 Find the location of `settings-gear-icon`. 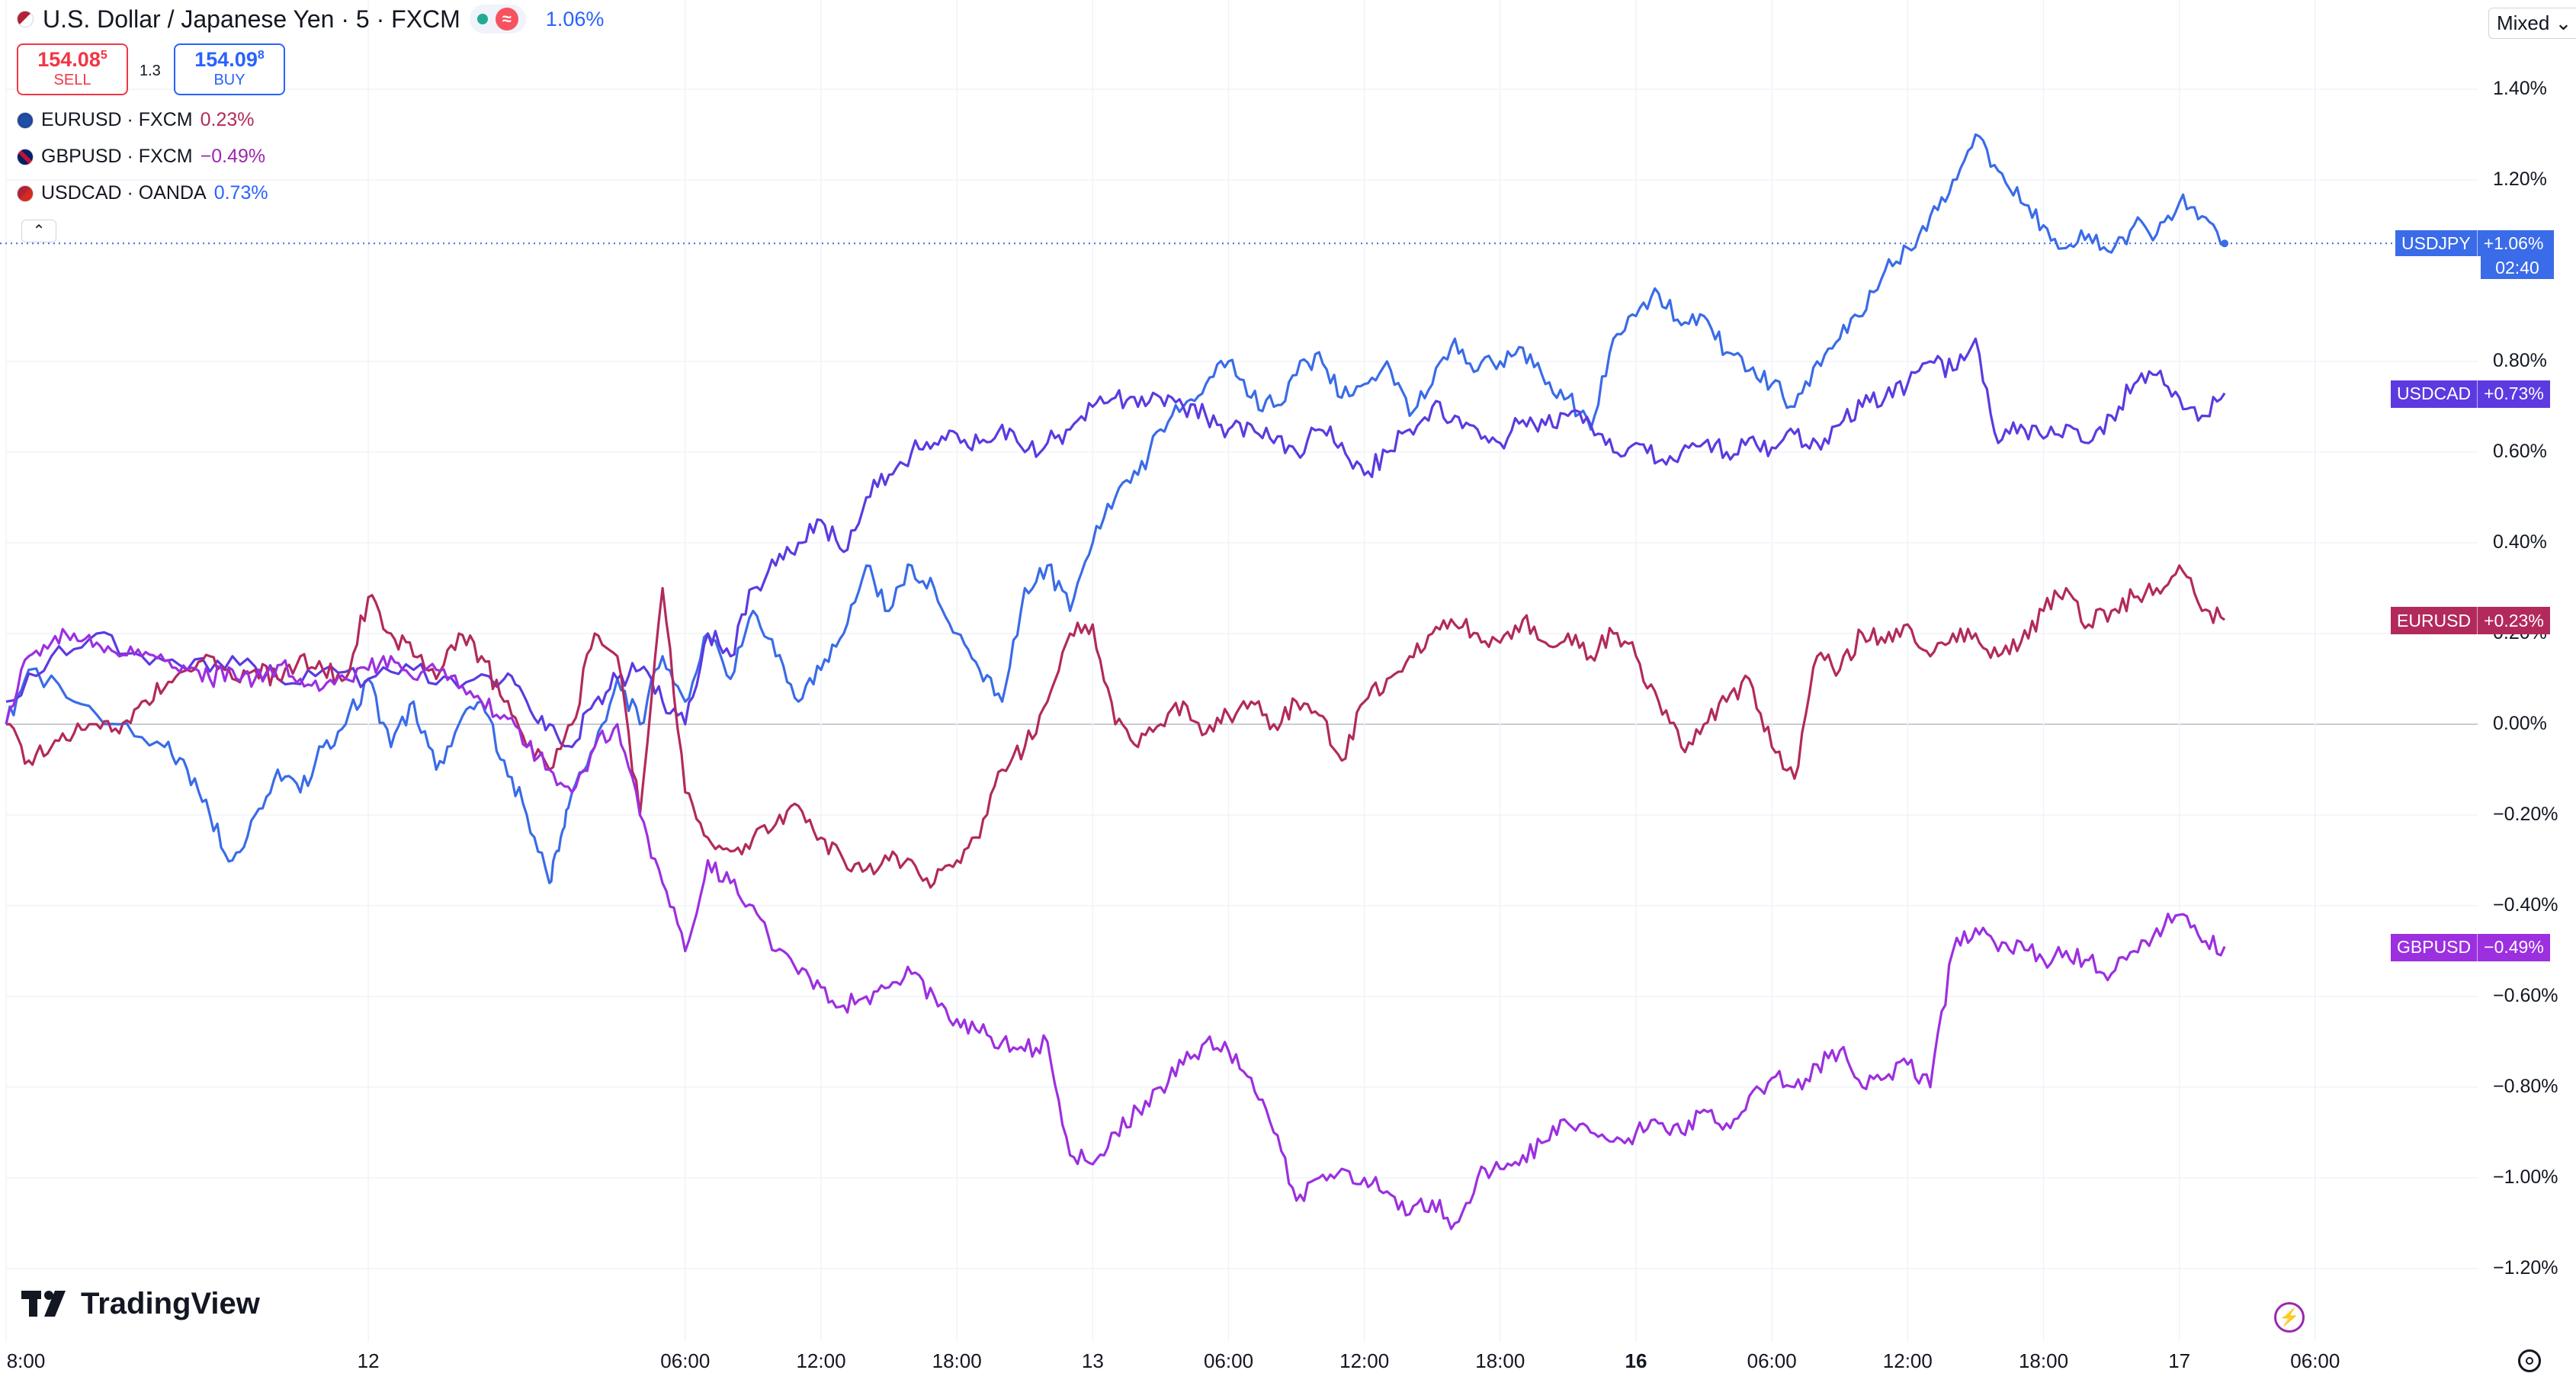

settings-gear-icon is located at coordinates (2529, 1360).